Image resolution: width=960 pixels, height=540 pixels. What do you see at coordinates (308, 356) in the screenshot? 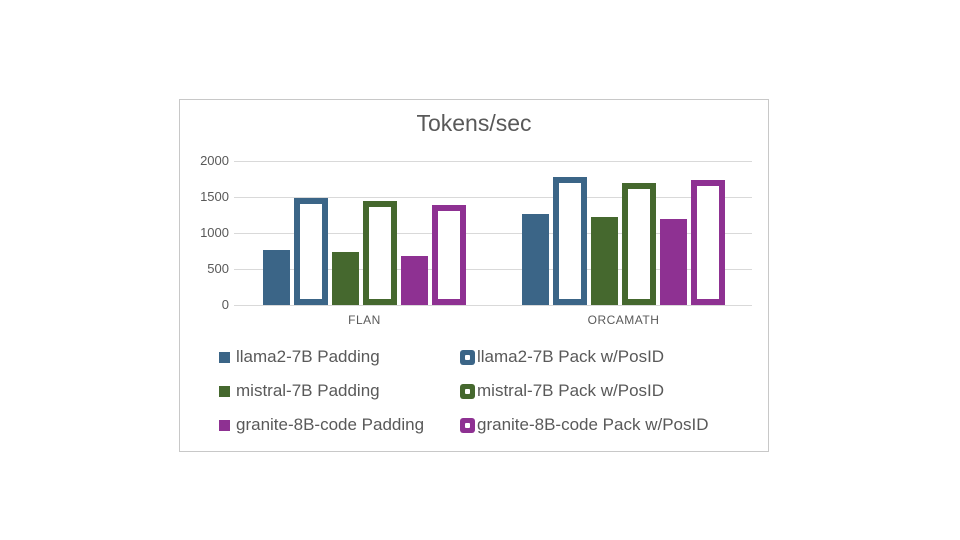
I see `legend-label: llama2-7B Padding` at bounding box center [308, 356].